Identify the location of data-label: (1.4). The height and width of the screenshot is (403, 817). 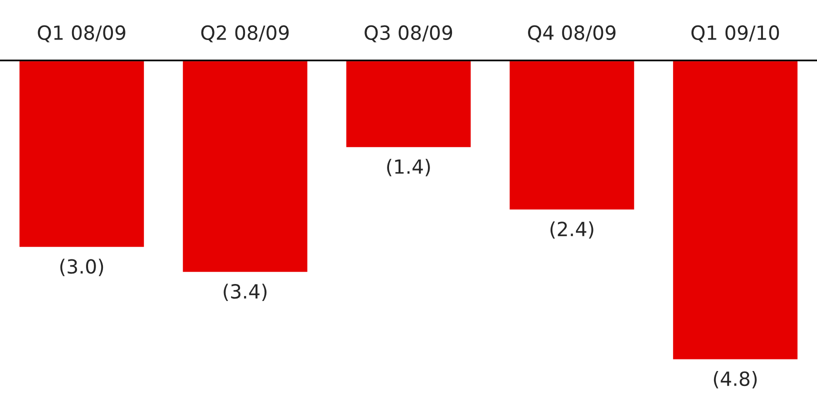
(408, 167).